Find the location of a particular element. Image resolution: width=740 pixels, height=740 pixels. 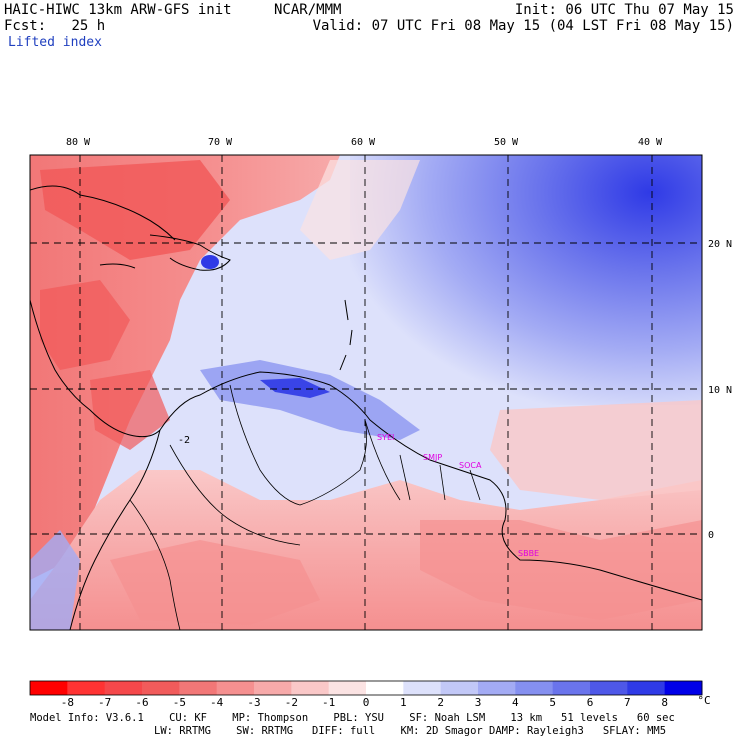

colorbar is located at coordinates (366, 688).